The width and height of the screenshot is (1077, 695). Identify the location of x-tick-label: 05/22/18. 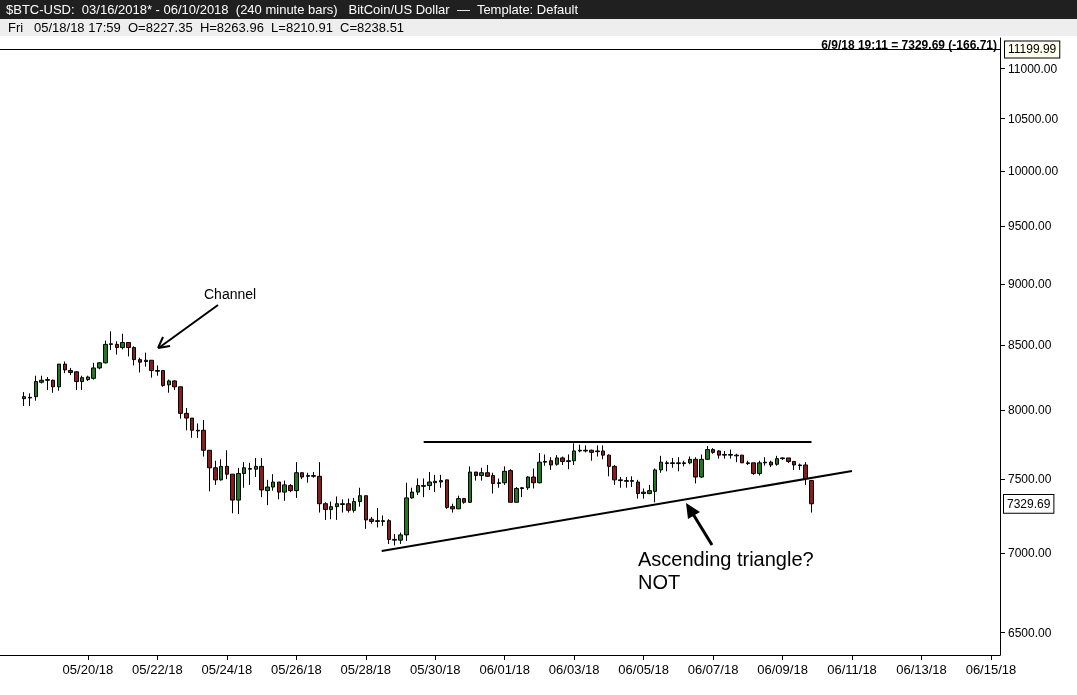
(157, 669).